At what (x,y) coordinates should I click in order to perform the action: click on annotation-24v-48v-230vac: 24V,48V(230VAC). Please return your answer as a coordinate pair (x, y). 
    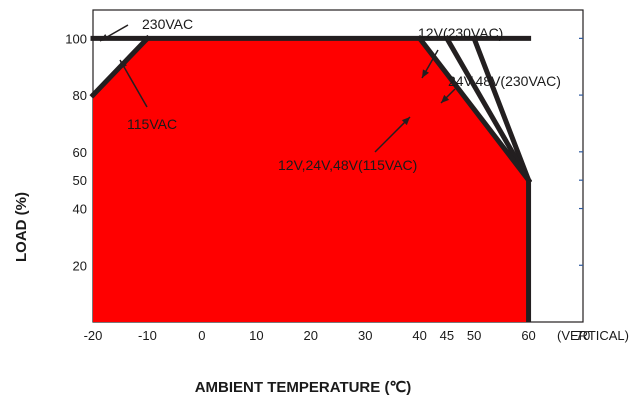
    Looking at the image, I should click on (504, 81).